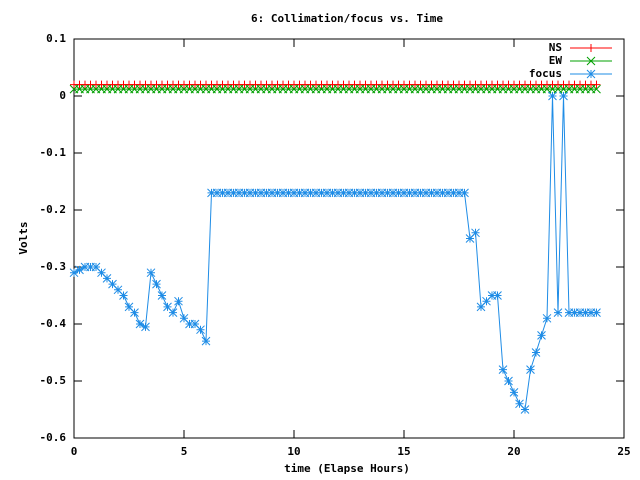  I want to click on x-tick-label: 5, so click(184, 451).